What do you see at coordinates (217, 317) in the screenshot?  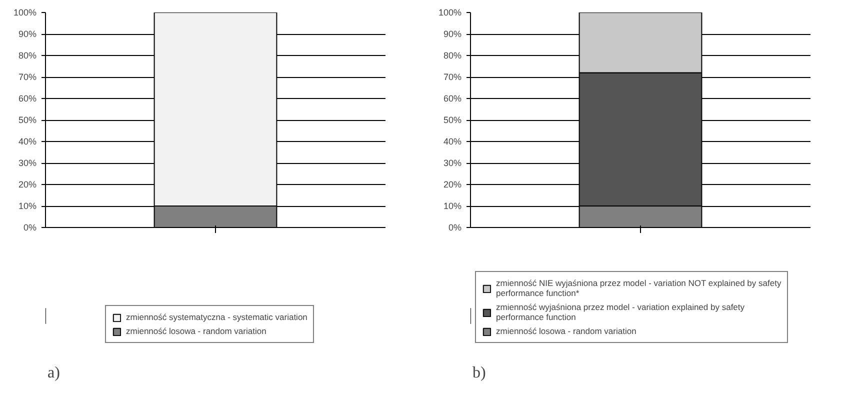 I see `legend-label: zmienność systematyczna - systematic variation` at bounding box center [217, 317].